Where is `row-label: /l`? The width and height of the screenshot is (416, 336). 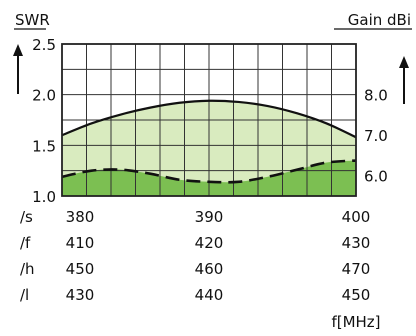 row-label: /l is located at coordinates (24, 295).